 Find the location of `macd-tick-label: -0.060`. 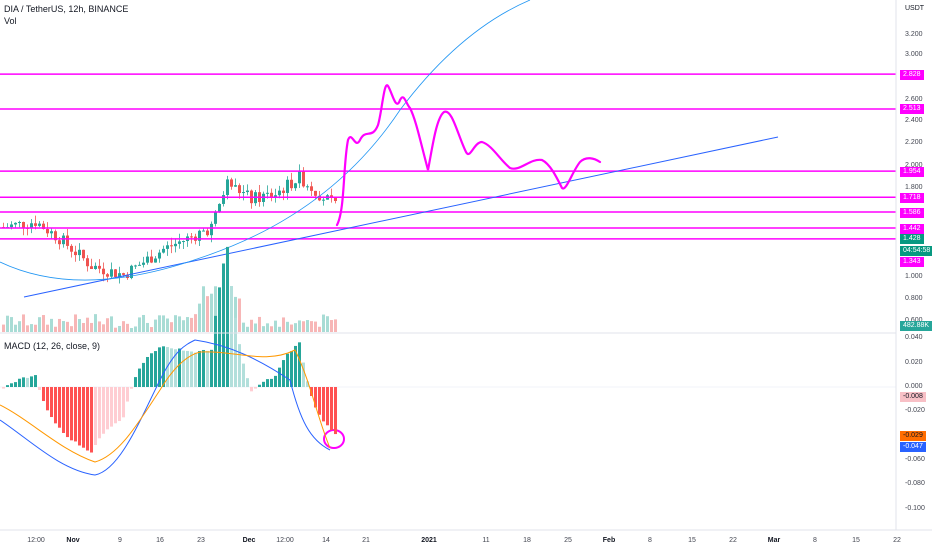

macd-tick-label: -0.060 is located at coordinates (915, 459).